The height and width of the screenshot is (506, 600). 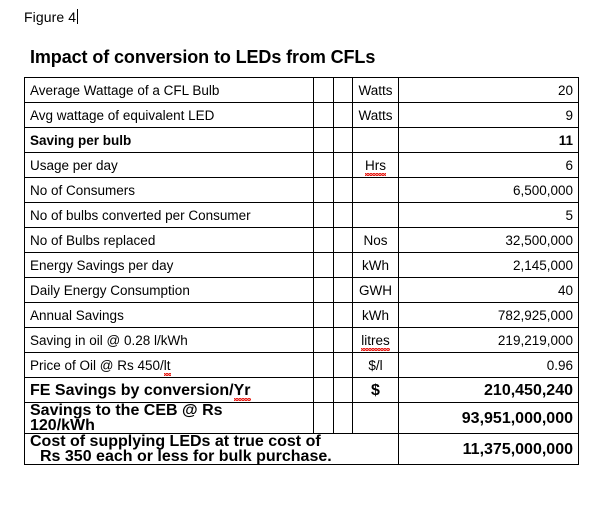 What do you see at coordinates (375, 365) in the screenshot?
I see `row-unit: $/l` at bounding box center [375, 365].